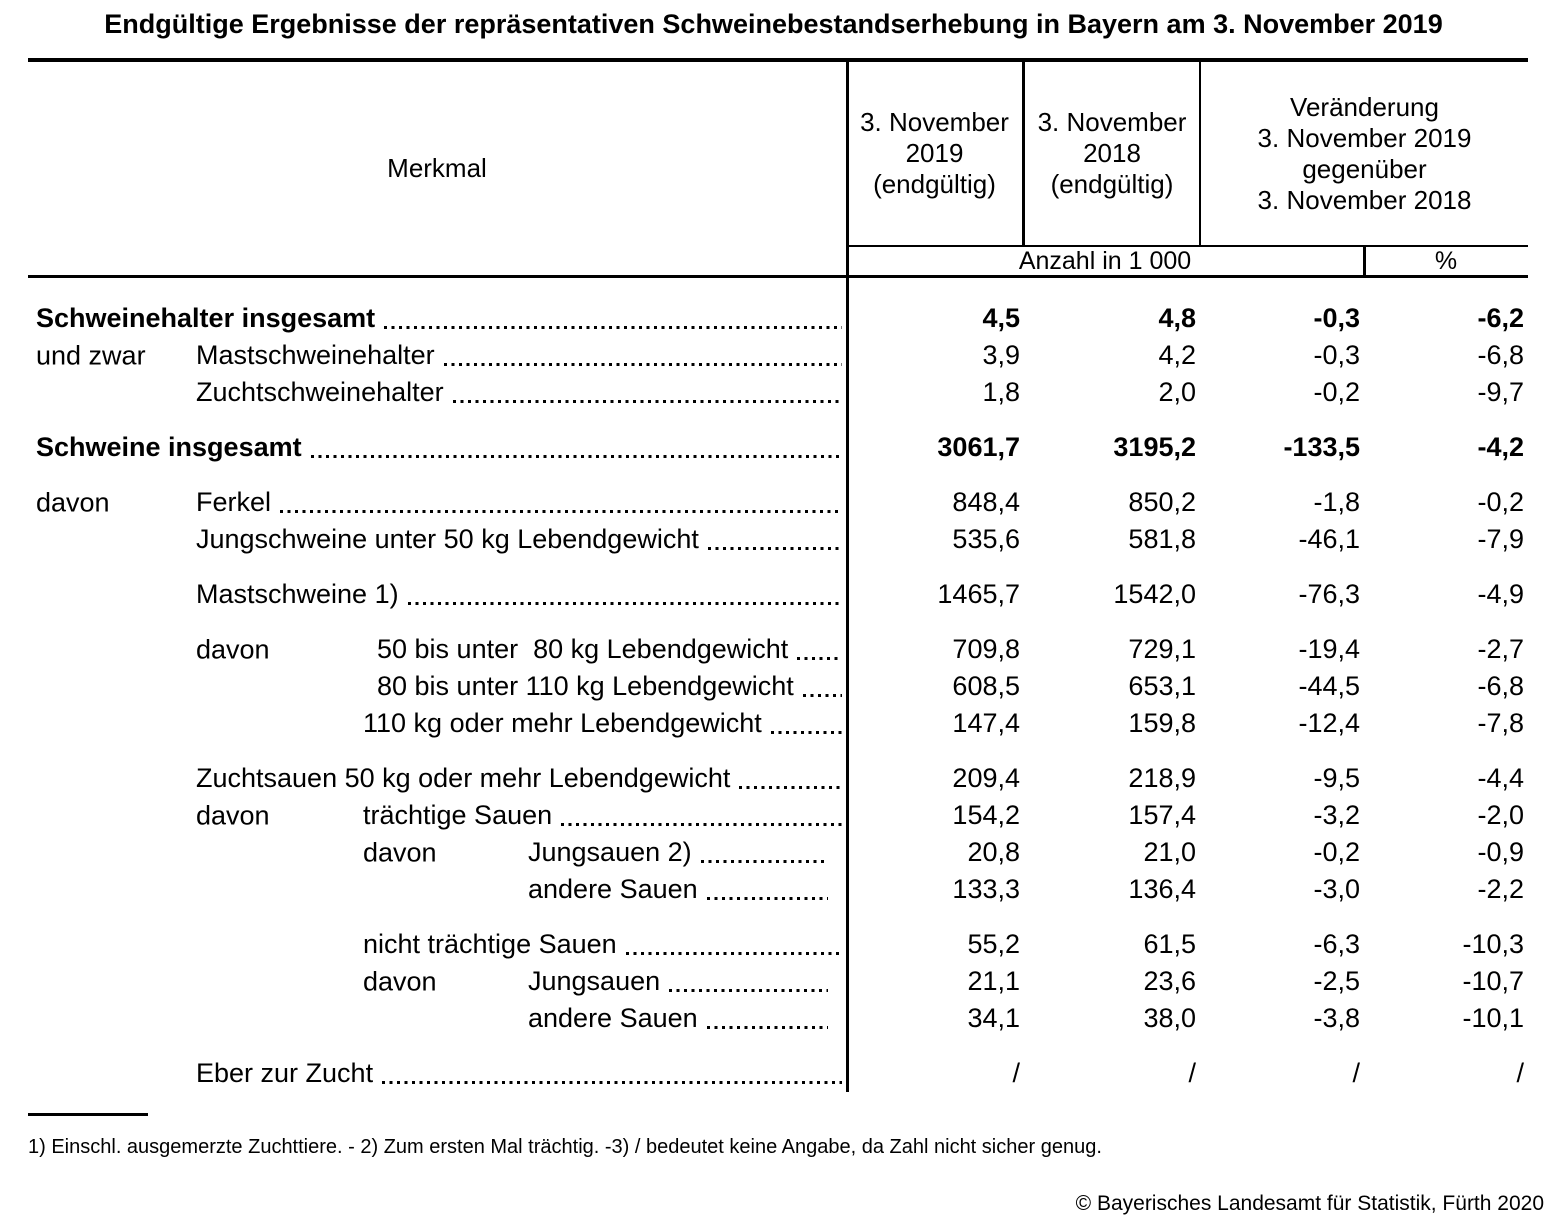 The image size is (1547, 1223). Describe the element at coordinates (978, 594) in the screenshot. I see `value-2019: 1465,7` at that location.